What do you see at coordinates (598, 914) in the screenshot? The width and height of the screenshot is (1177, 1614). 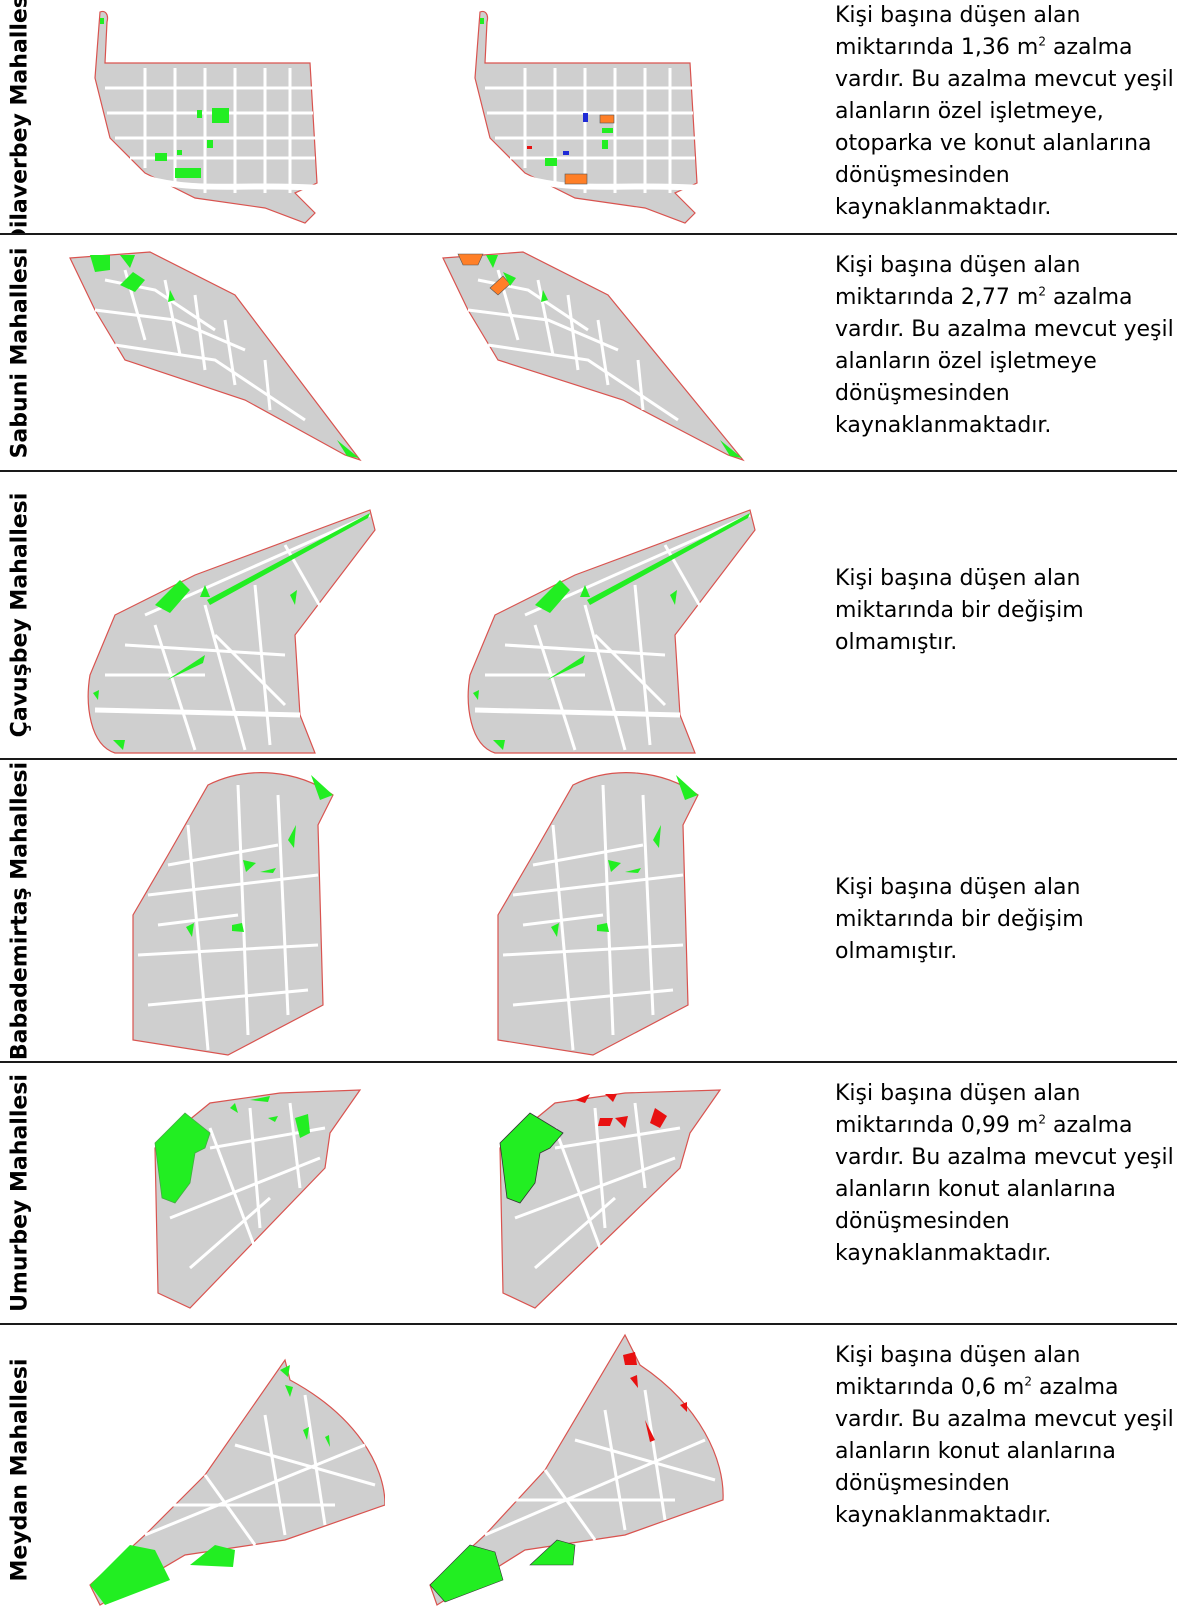 I see `map-after-babademirtas` at bounding box center [598, 914].